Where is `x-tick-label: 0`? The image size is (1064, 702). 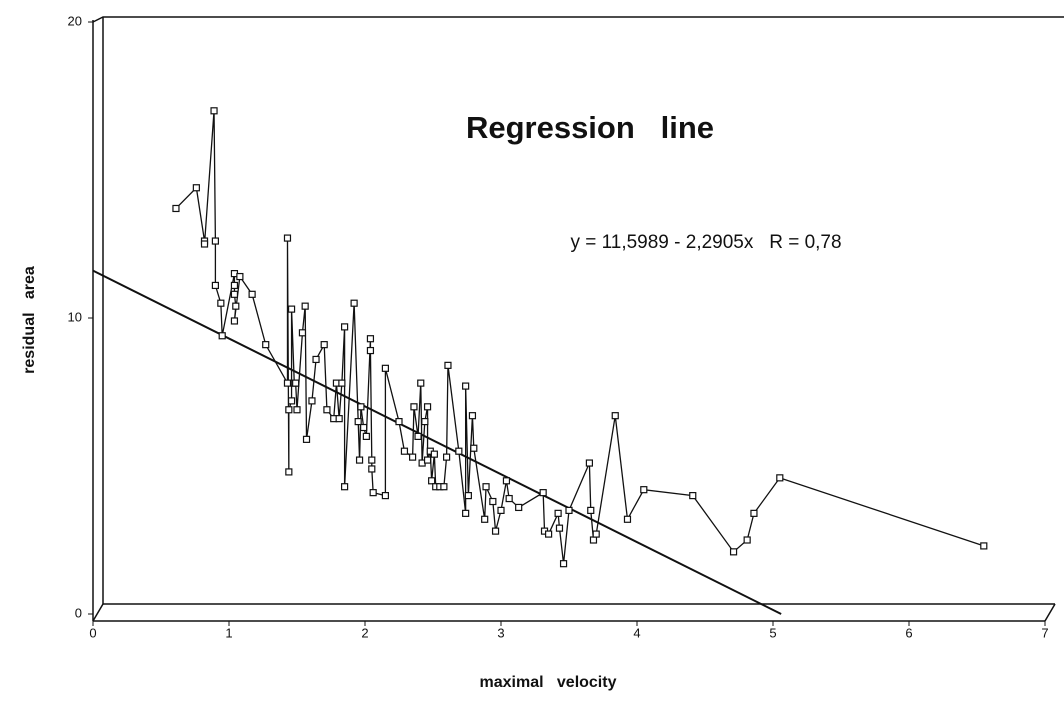 x-tick-label: 0 is located at coordinates (92, 632).